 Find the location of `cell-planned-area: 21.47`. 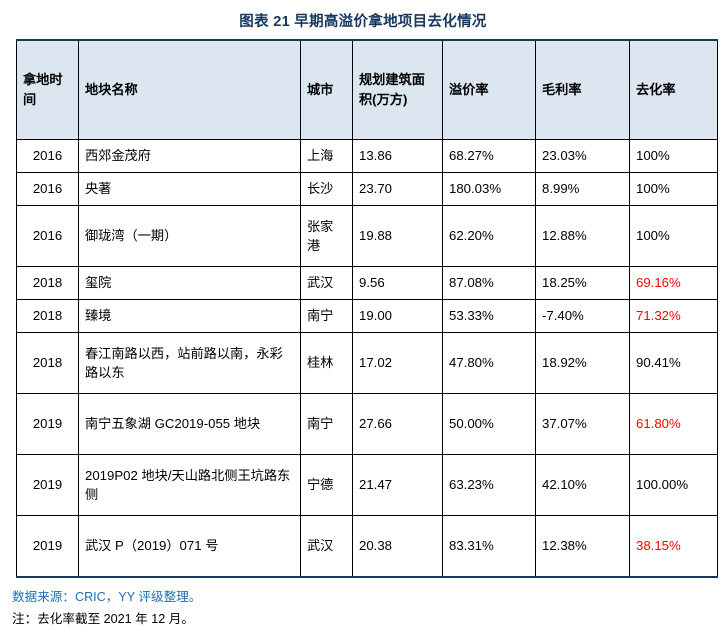

cell-planned-area: 21.47 is located at coordinates (397, 485).